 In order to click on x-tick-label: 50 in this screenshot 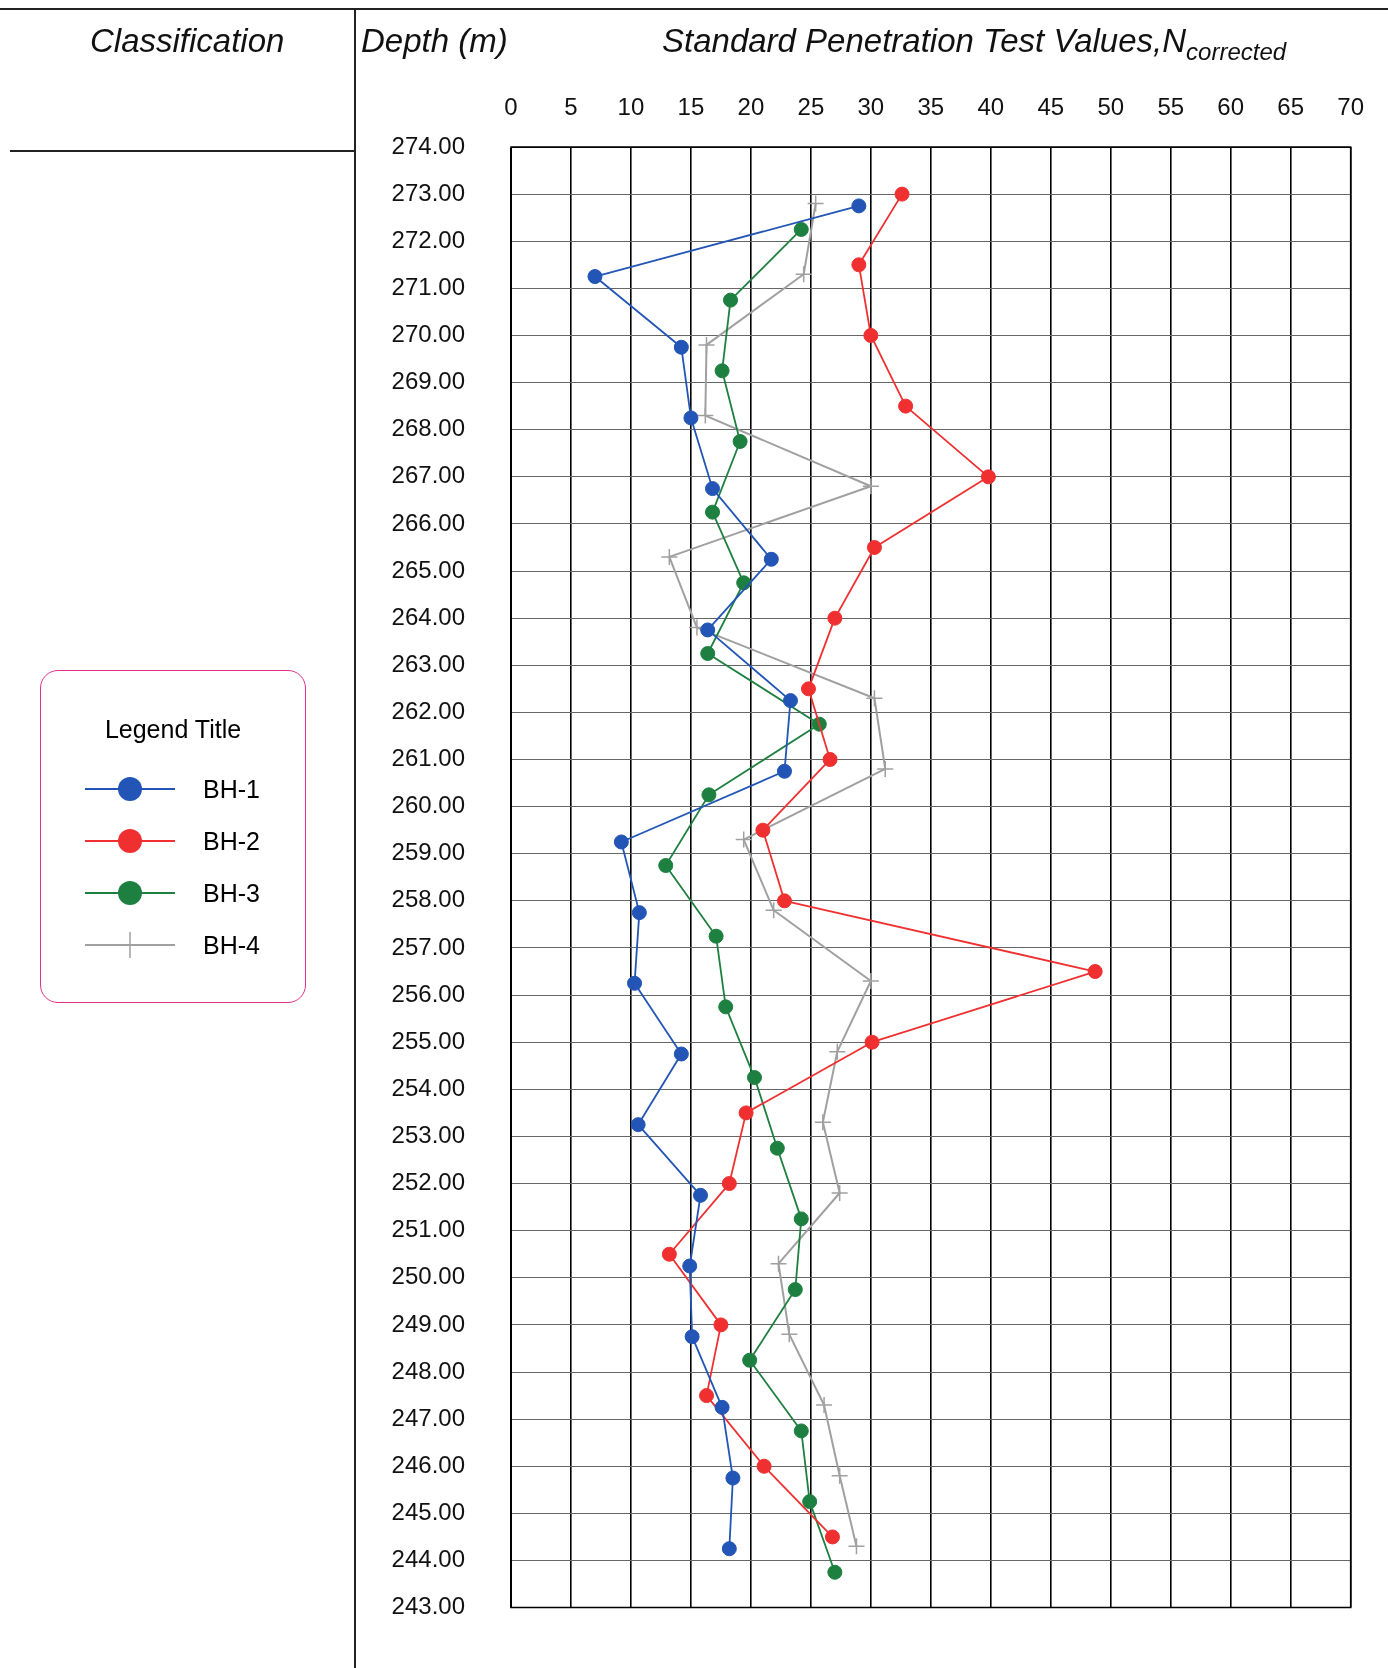, I will do `click(1111, 107)`.